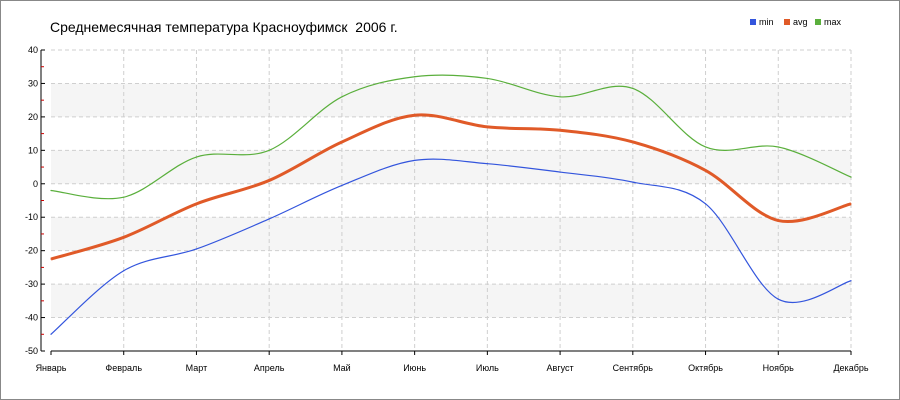  Describe the element at coordinates (487, 368) in the screenshot. I see `x-tick-label: Июль` at that location.